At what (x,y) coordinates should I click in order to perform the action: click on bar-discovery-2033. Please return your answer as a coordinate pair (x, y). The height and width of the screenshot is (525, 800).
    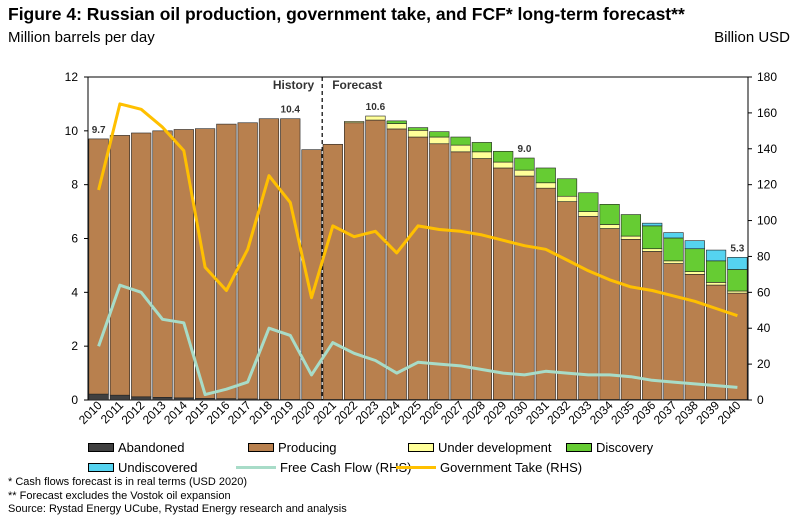
    Looking at the image, I should click on (588, 202).